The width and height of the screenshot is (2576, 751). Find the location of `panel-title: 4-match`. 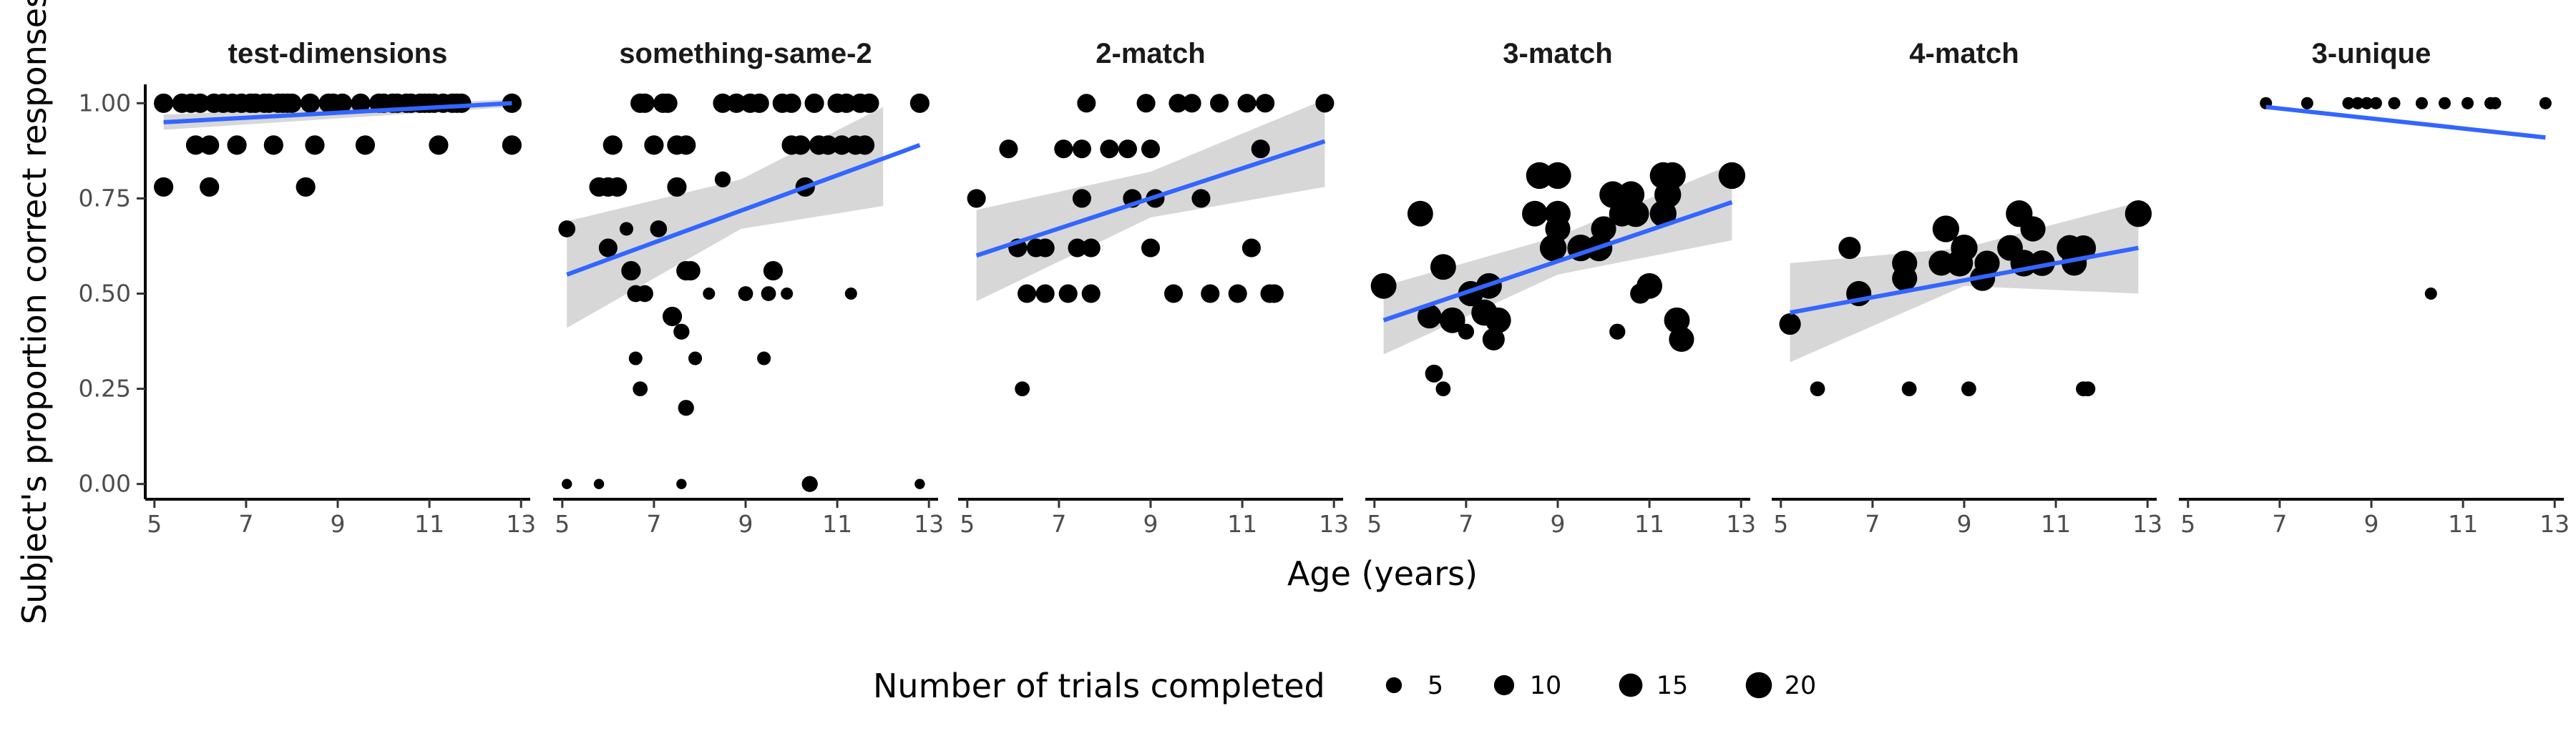

panel-title: 4-match is located at coordinates (1964, 53).